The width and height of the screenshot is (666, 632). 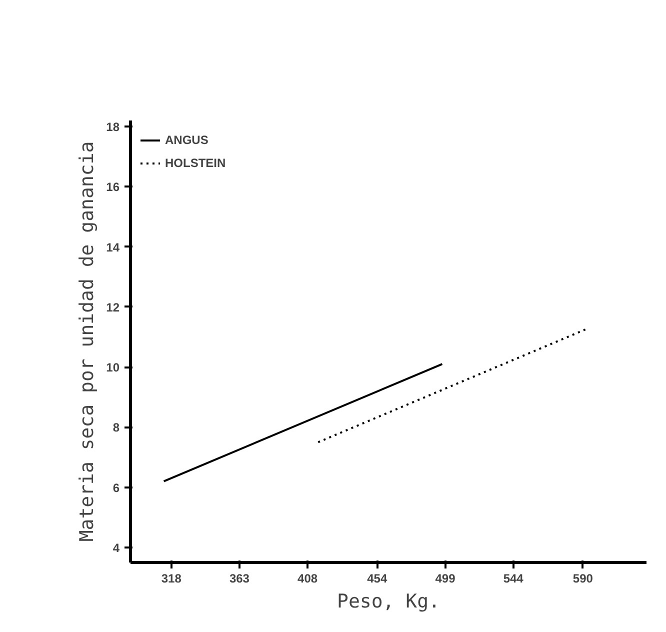 What do you see at coordinates (113, 367) in the screenshot?
I see `y-tick-label: 10` at bounding box center [113, 367].